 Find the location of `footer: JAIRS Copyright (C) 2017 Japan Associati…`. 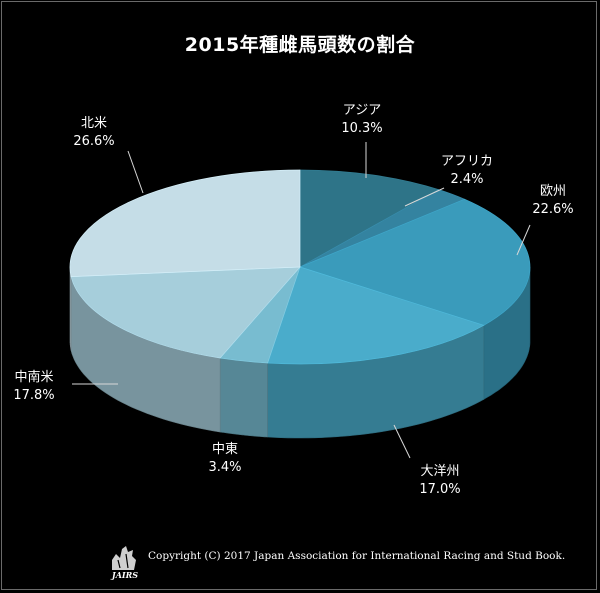

footer: JAIRS Copyright (C) 2017 Japan Associati… is located at coordinates (346, 560).